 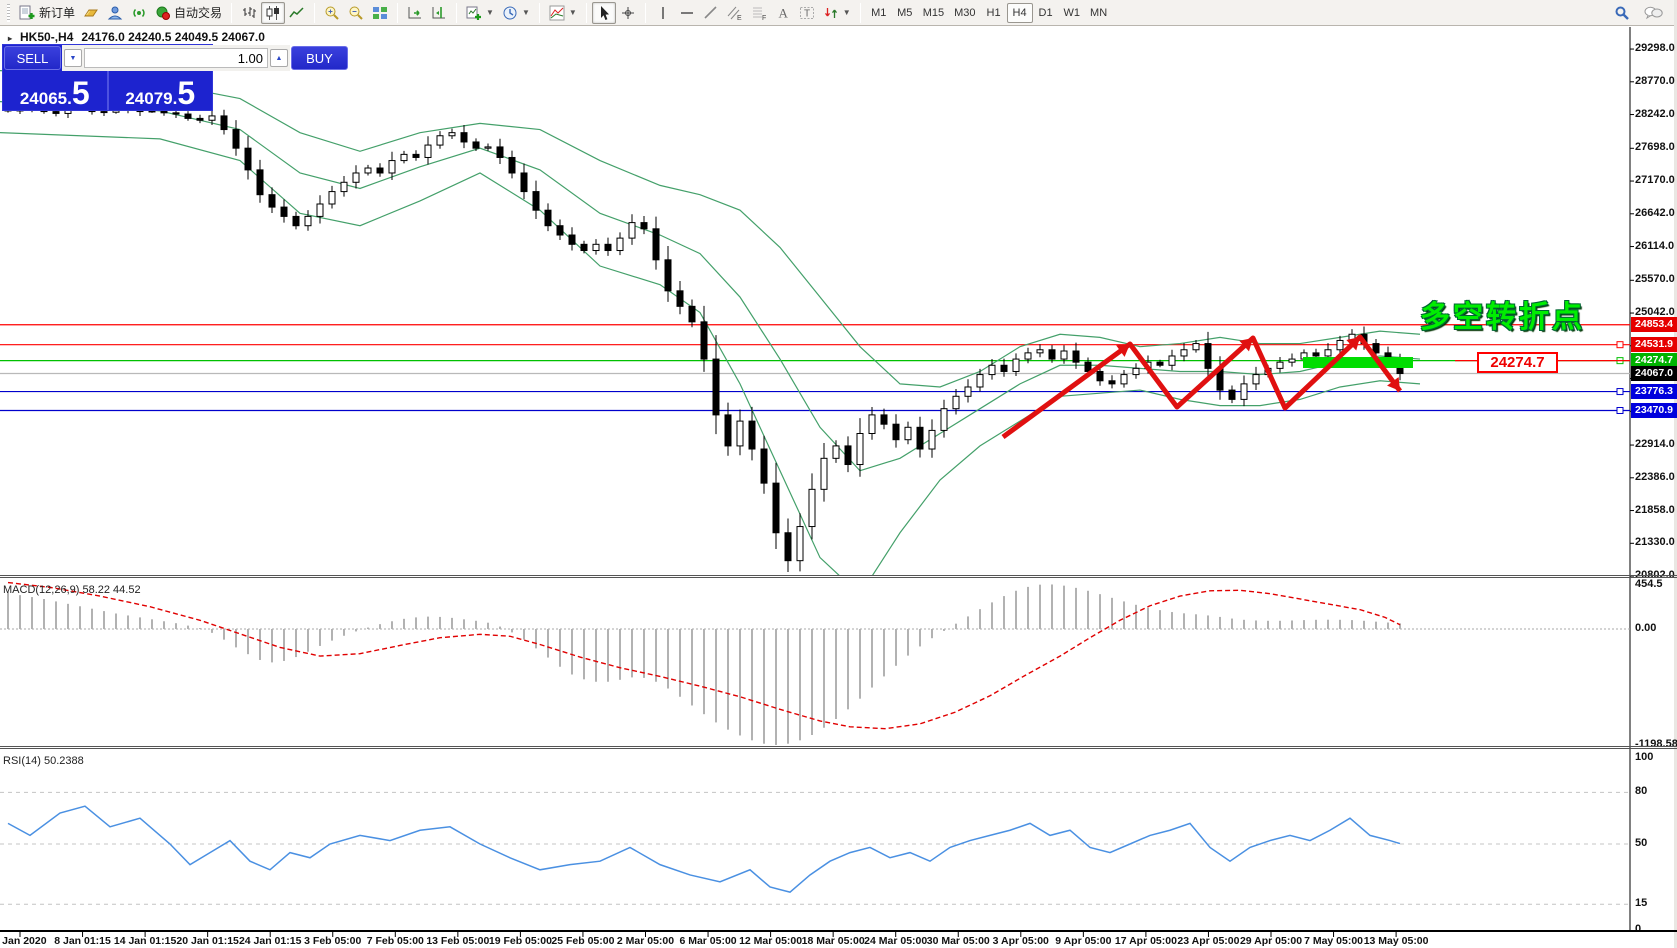 I want to click on deposit-button, so click(x=91, y=13).